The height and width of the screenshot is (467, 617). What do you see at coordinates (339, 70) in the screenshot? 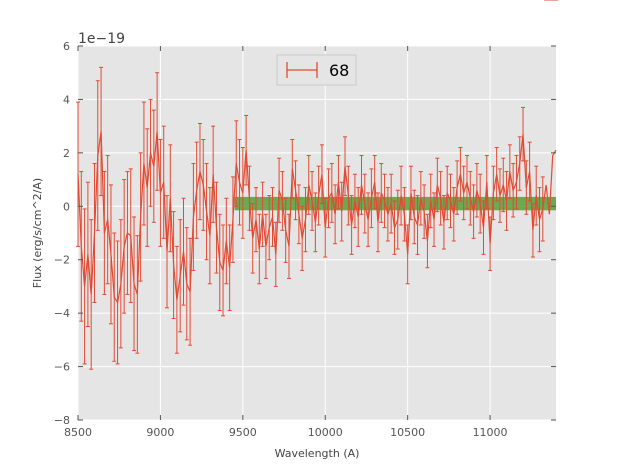
I see `legend-label: 68` at bounding box center [339, 70].